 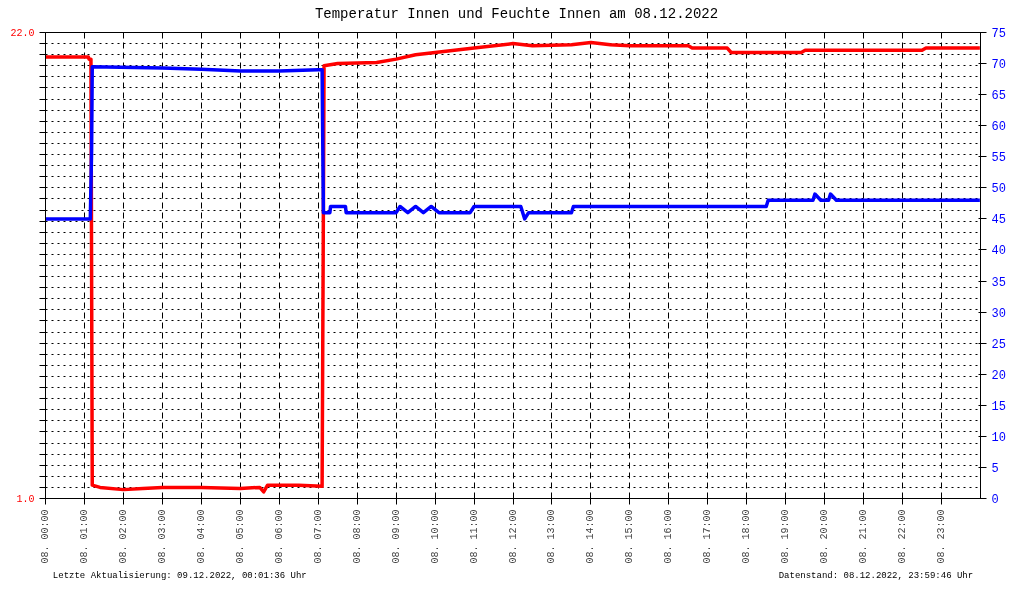 I want to click on x-tick-label: 08. 14:00, so click(x=591, y=536).